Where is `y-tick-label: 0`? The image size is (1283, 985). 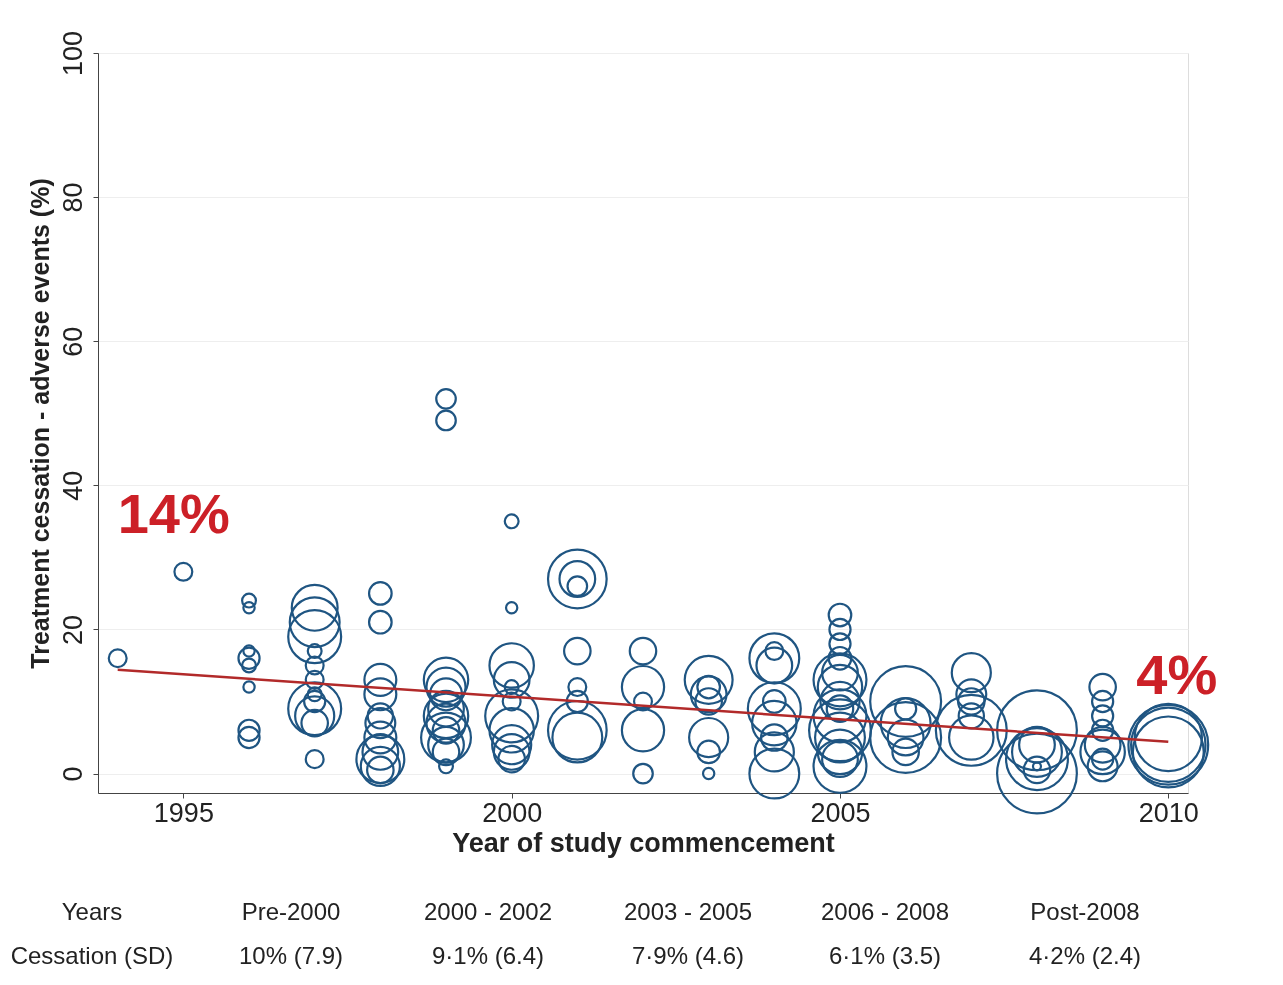
y-tick-label: 0 is located at coordinates (72, 774).